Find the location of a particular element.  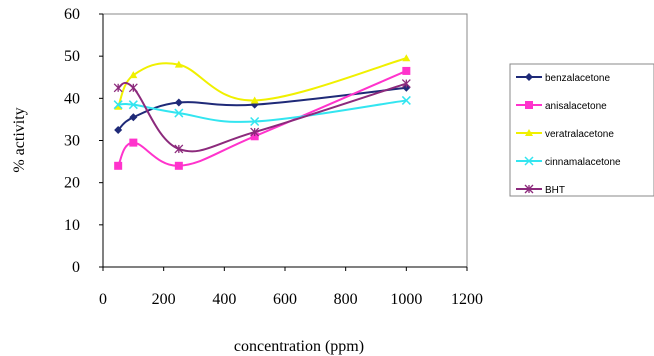

series-group is located at coordinates (262, 112).